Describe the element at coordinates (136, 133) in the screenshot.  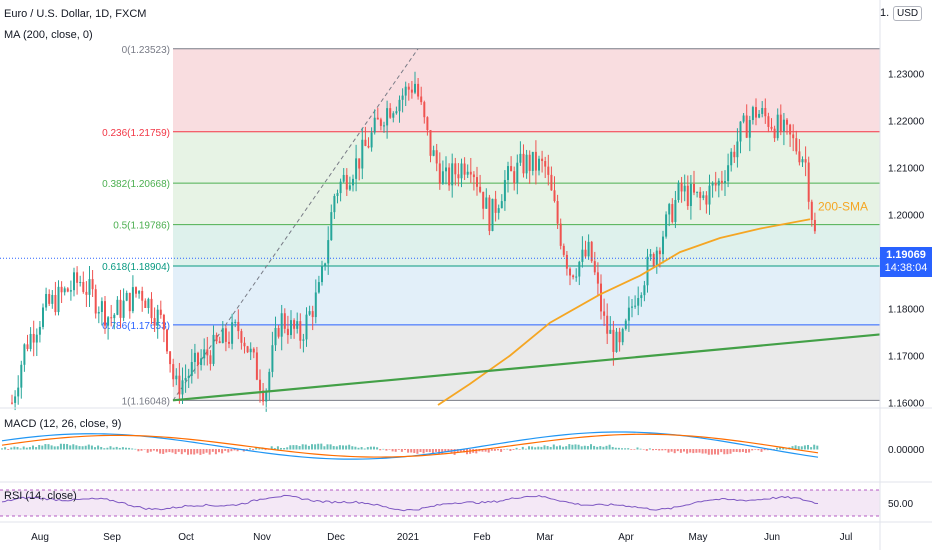
I see `fib-level-label: 0.236(1.21759)` at that location.